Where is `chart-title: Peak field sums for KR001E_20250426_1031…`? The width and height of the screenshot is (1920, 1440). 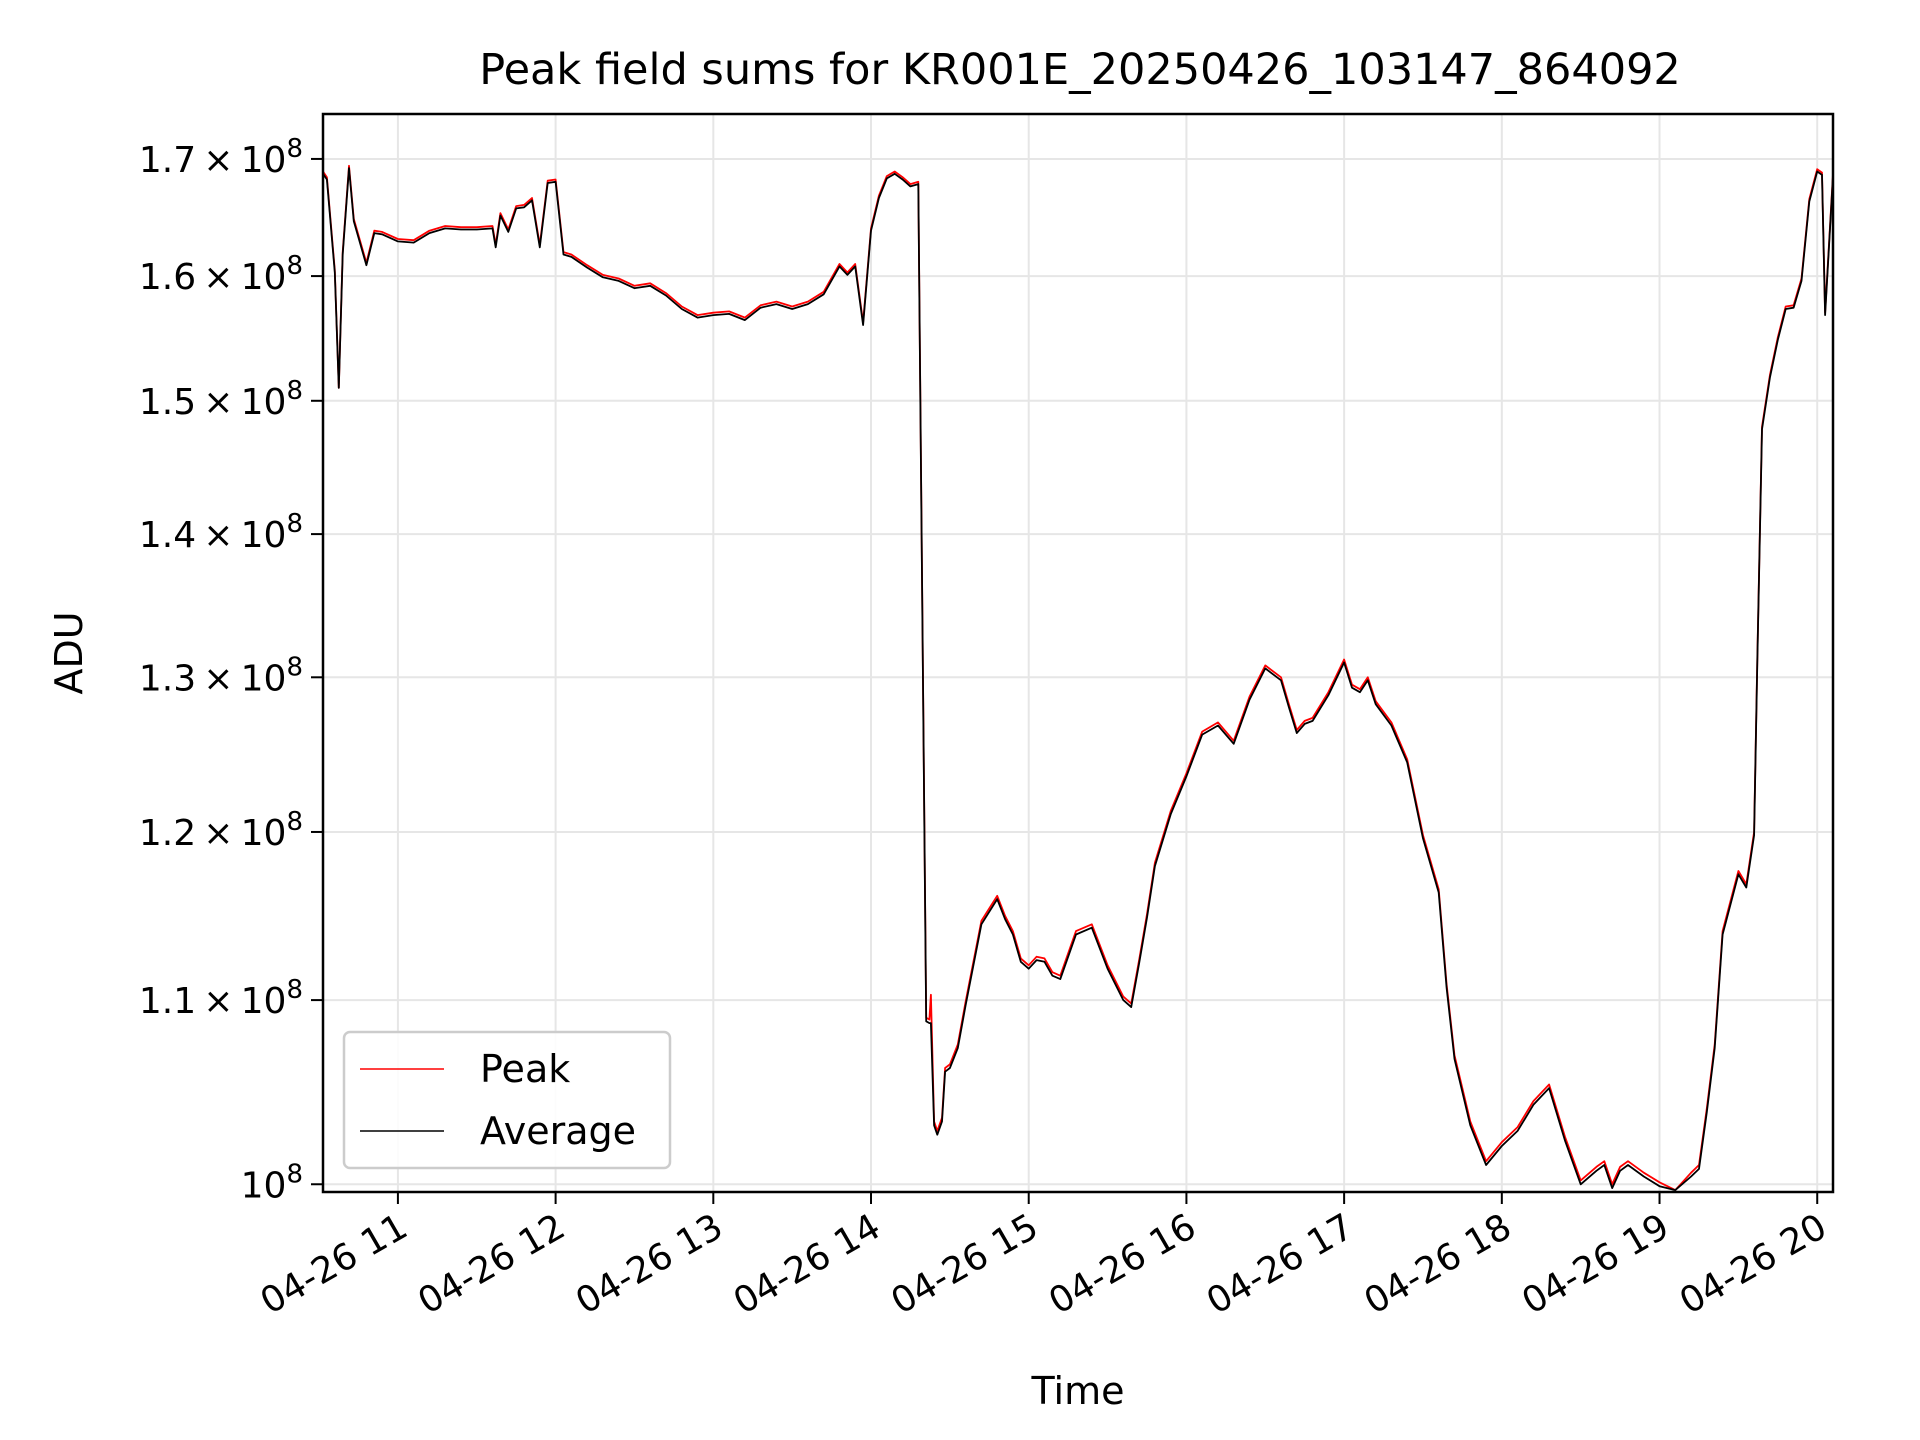
chart-title: Peak field sums for KR001E_20250426_1031… is located at coordinates (1080, 70).